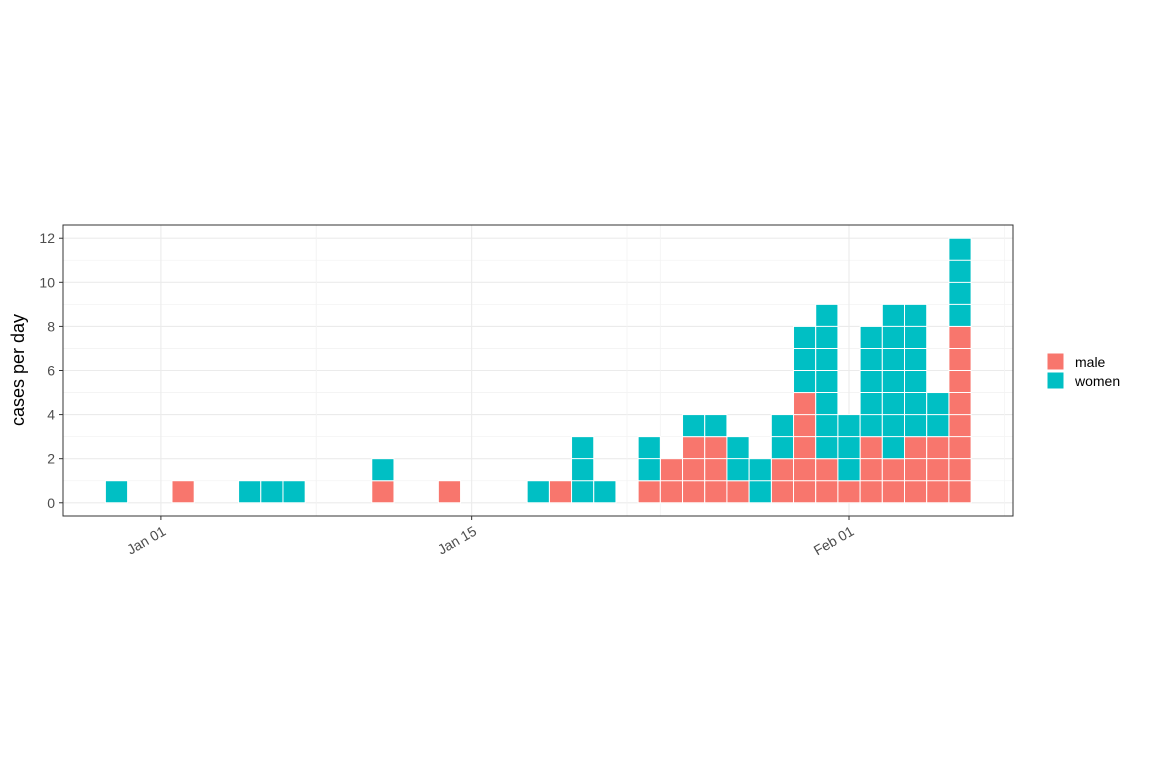  What do you see at coordinates (51, 503) in the screenshot?
I see `y-tick-label: 0` at bounding box center [51, 503].